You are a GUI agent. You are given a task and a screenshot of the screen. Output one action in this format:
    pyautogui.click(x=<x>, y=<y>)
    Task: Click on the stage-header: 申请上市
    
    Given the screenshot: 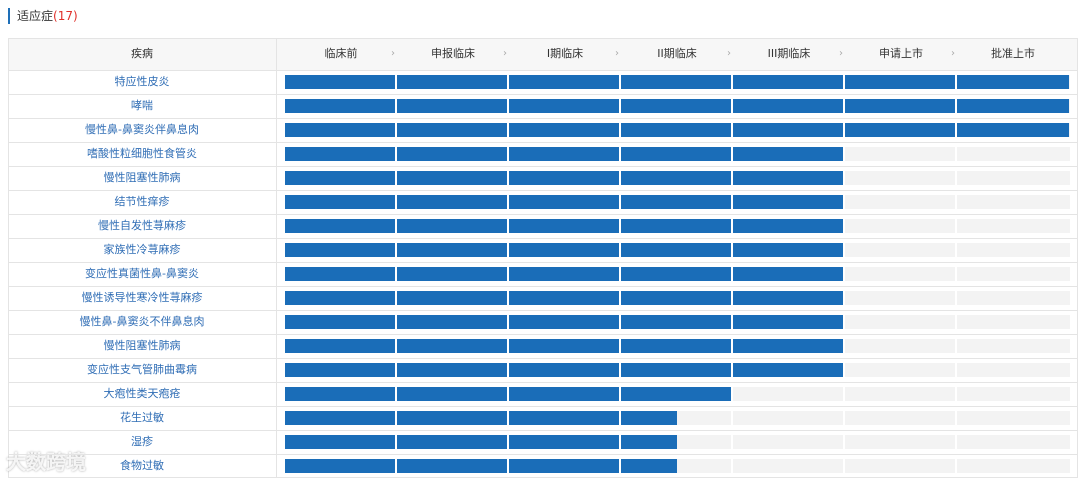 What is the action you would take?
    pyautogui.click(x=901, y=53)
    